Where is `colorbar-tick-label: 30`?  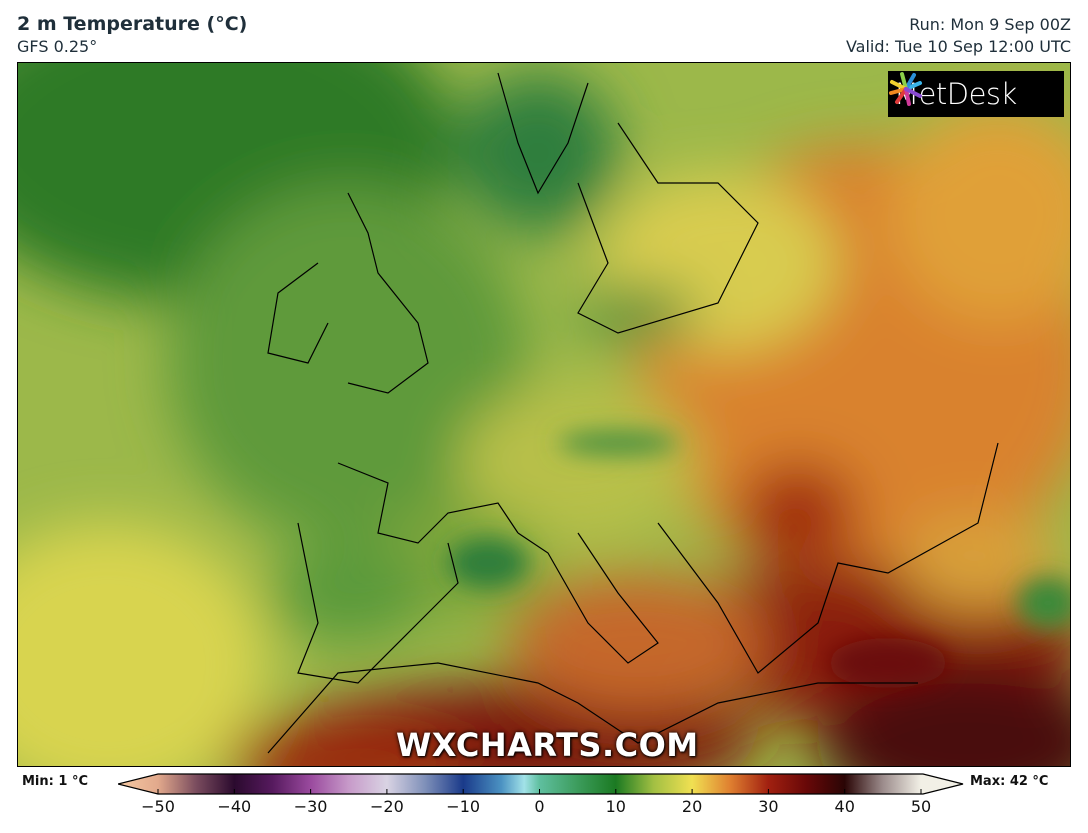
colorbar-tick-label: 30 is located at coordinates (768, 806).